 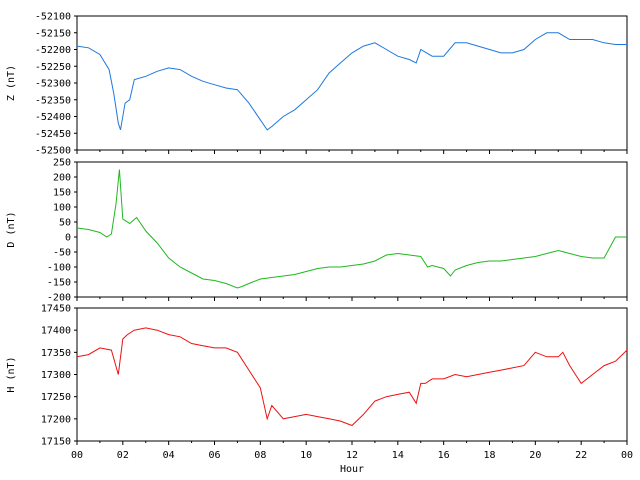 I want to click on x-tick-label: 08, so click(x=260, y=455).